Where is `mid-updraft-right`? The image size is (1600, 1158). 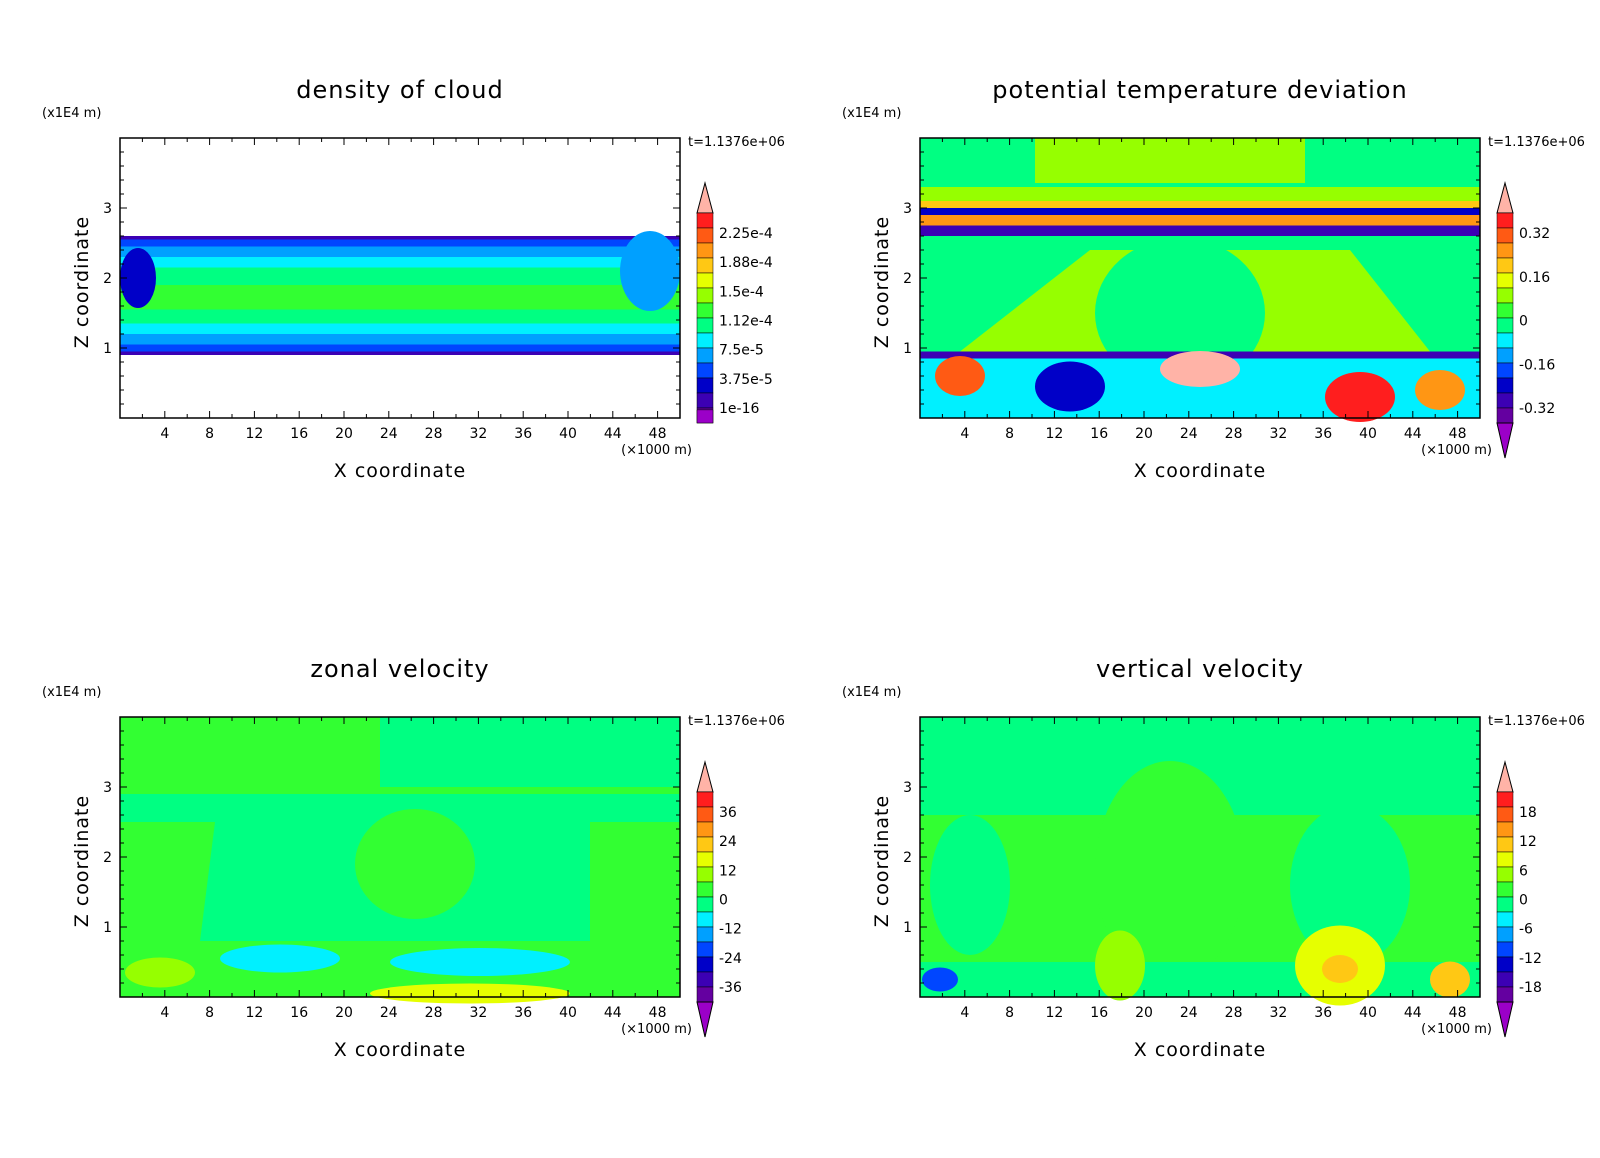 mid-updraft-right is located at coordinates (1350, 885).